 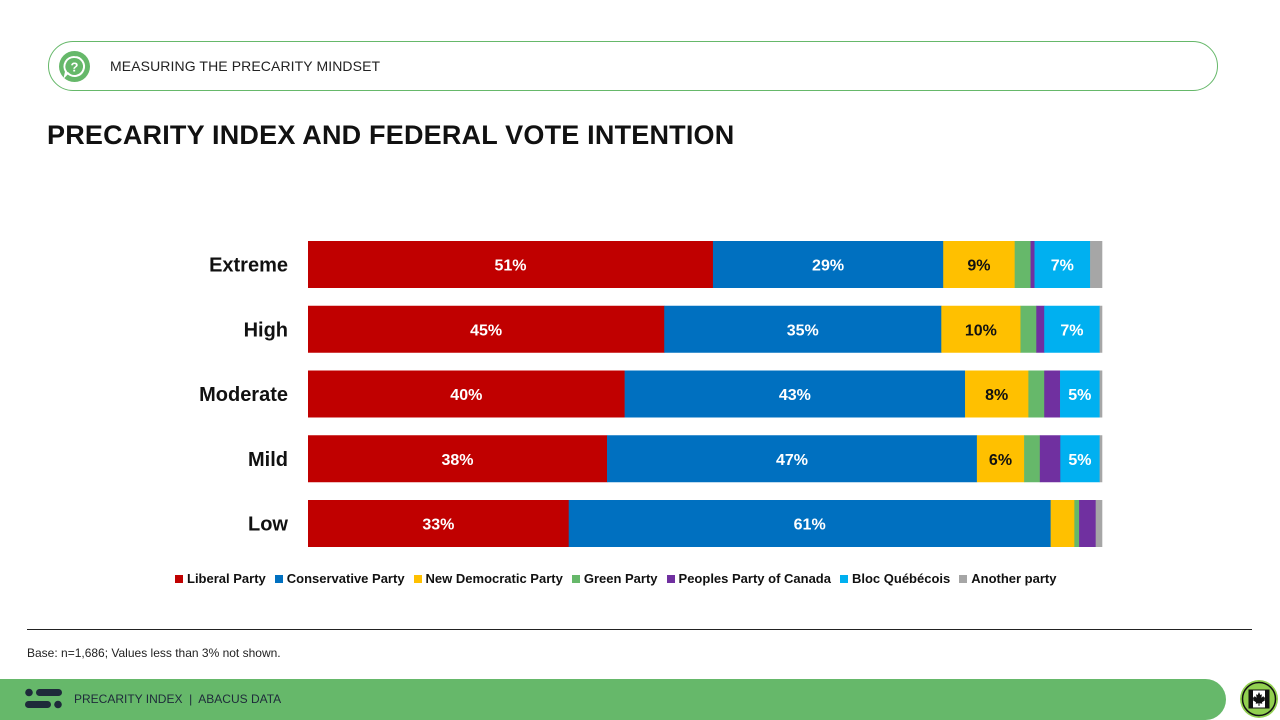 I want to click on legend-item: New Democratic Party, so click(x=488, y=578).